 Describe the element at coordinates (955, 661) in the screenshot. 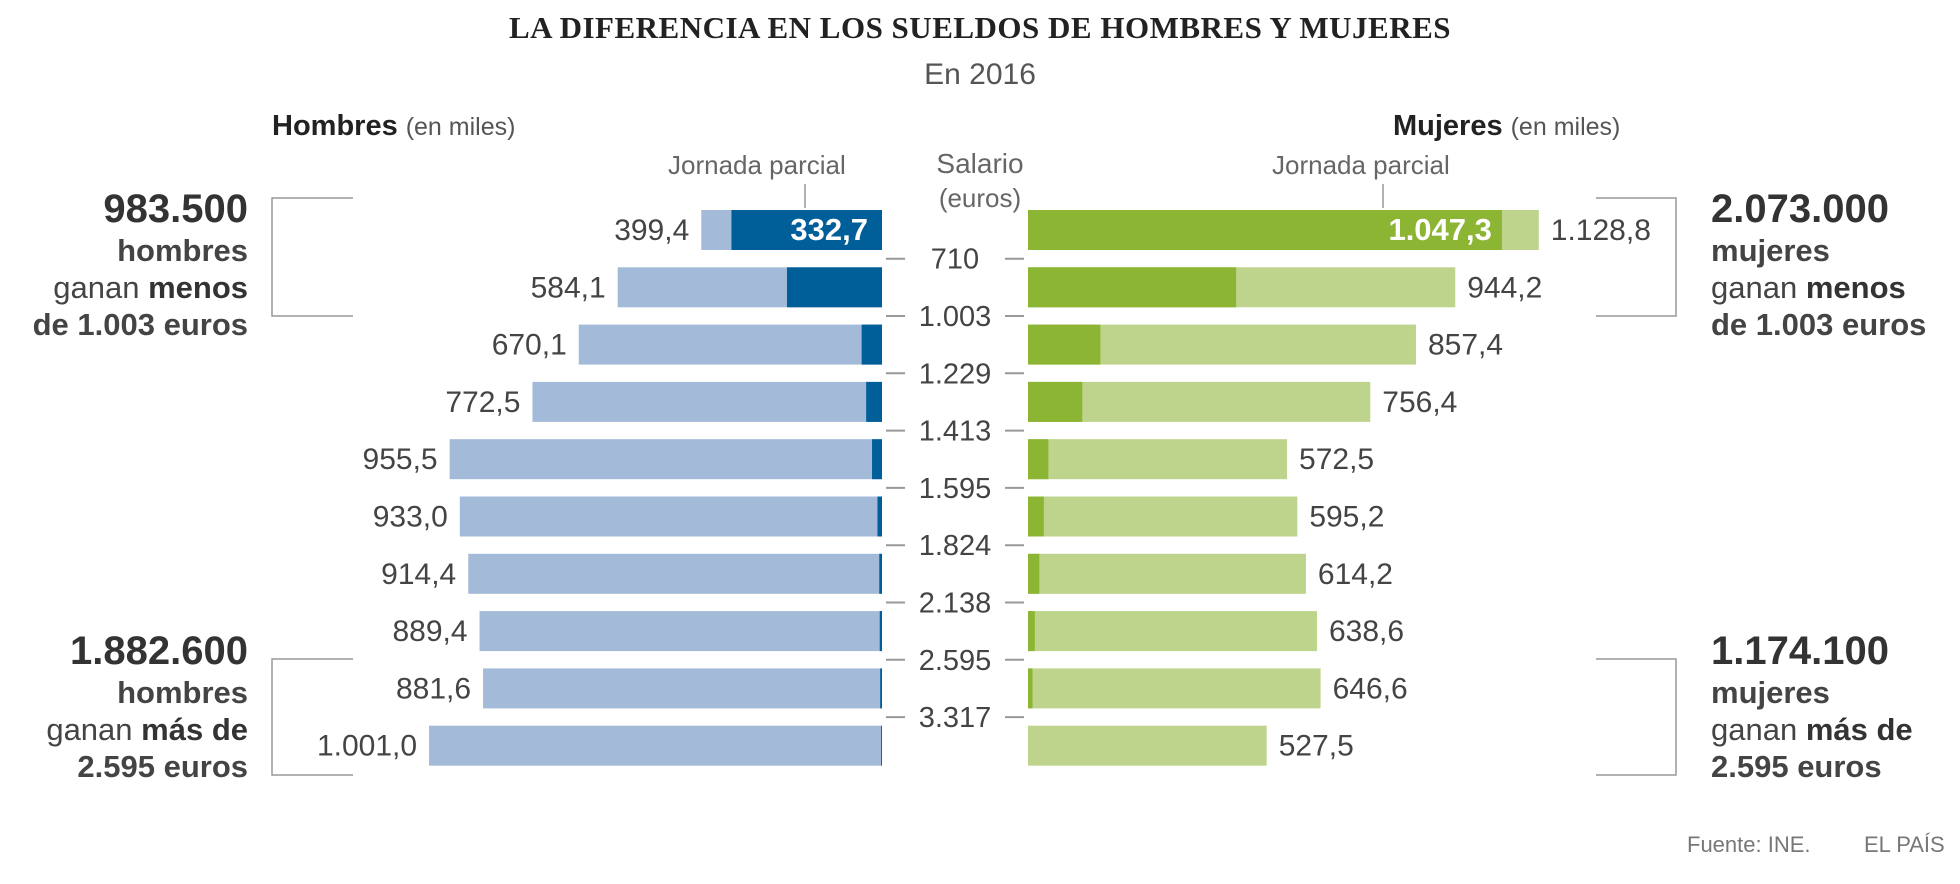

I see `salary-tick-label: 2.595` at that location.